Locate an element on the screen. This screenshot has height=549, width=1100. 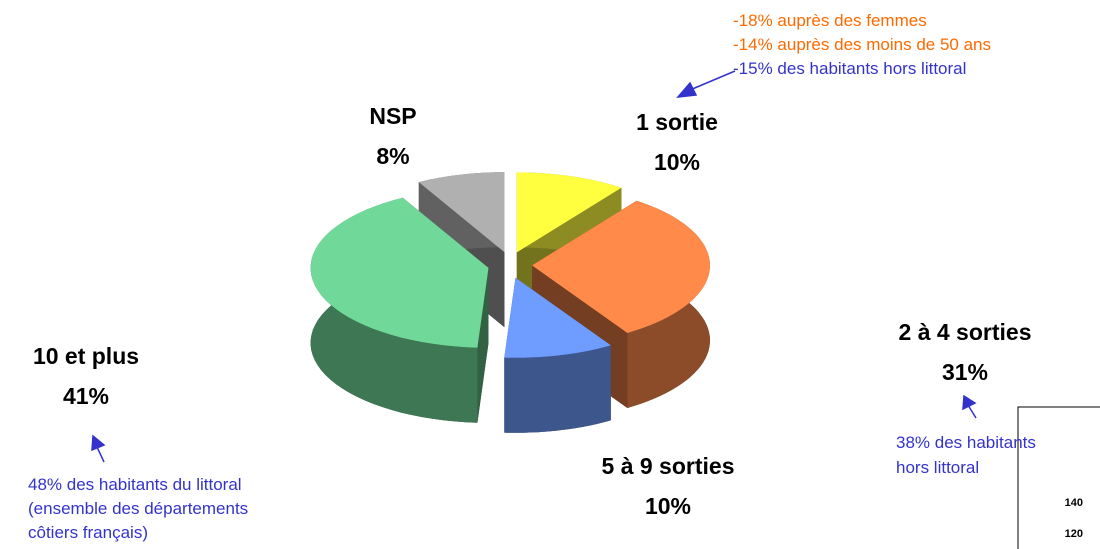
slice-label: 1 sortie is located at coordinates (677, 122).